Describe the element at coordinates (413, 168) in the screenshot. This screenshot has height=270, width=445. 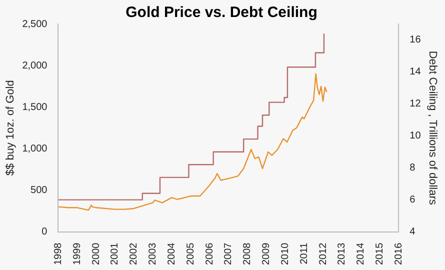
I see `y2-tick-label: 8` at that location.